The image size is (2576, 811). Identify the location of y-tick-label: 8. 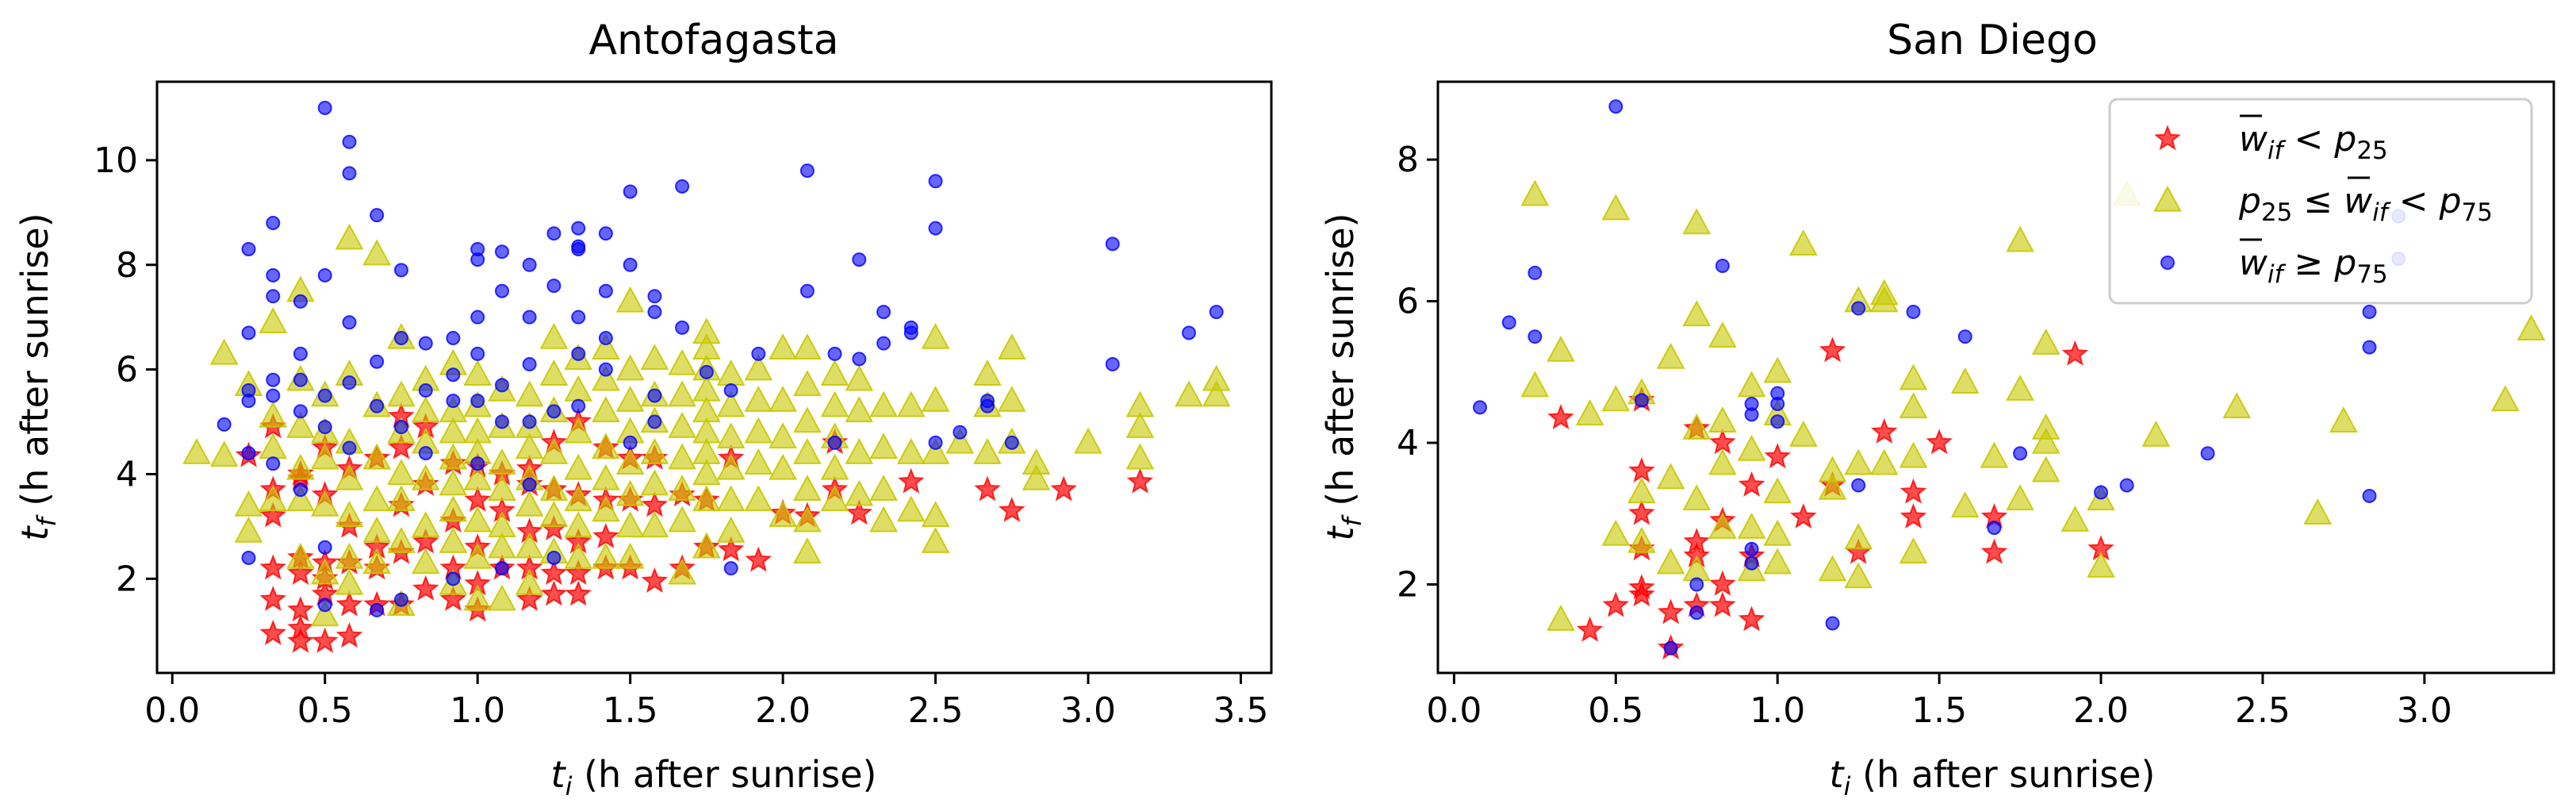
(1408, 160).